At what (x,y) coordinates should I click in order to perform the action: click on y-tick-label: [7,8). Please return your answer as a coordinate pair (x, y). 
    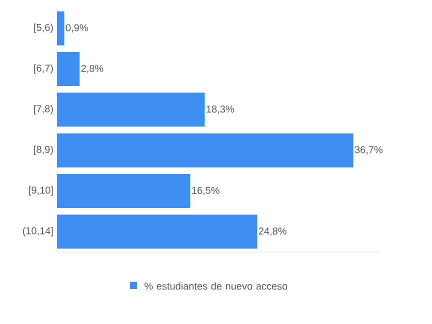
    Looking at the image, I should click on (43, 109).